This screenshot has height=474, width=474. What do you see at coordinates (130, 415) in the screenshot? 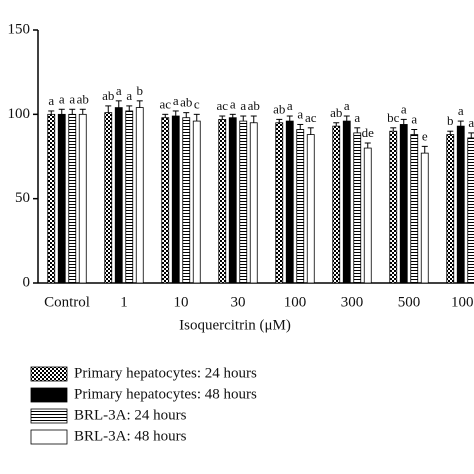
I see `legend-label: BRL-3A: 24 hours` at bounding box center [130, 415].